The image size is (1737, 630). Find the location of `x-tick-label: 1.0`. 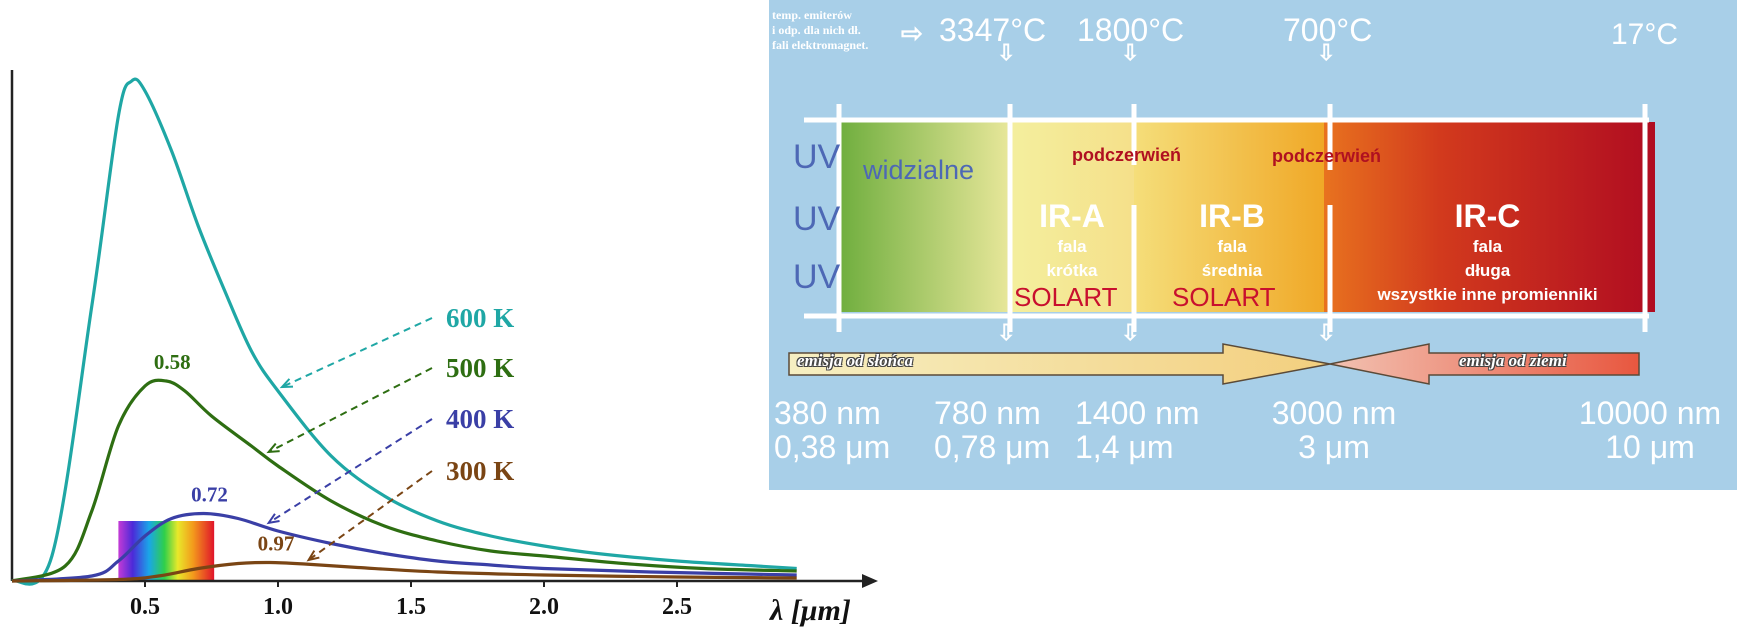

x-tick-label: 1.0 is located at coordinates (278, 607).